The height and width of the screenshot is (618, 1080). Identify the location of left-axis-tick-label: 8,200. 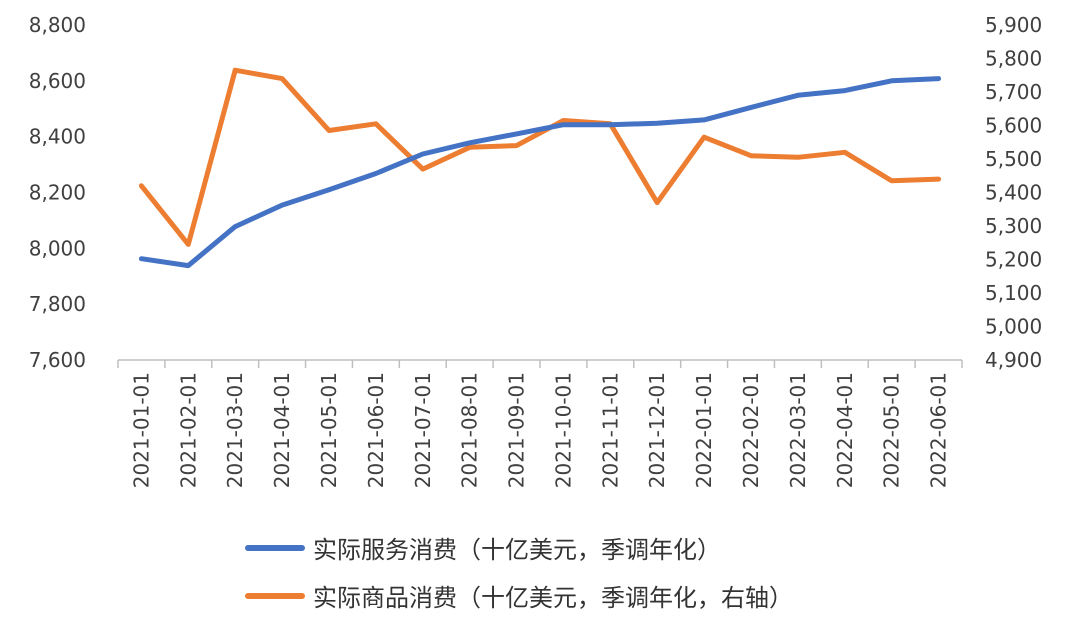
(57, 193).